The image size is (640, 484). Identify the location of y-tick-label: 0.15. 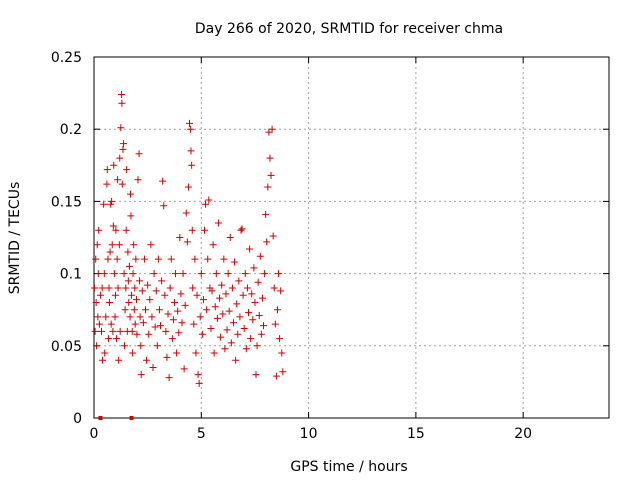
(66, 202).